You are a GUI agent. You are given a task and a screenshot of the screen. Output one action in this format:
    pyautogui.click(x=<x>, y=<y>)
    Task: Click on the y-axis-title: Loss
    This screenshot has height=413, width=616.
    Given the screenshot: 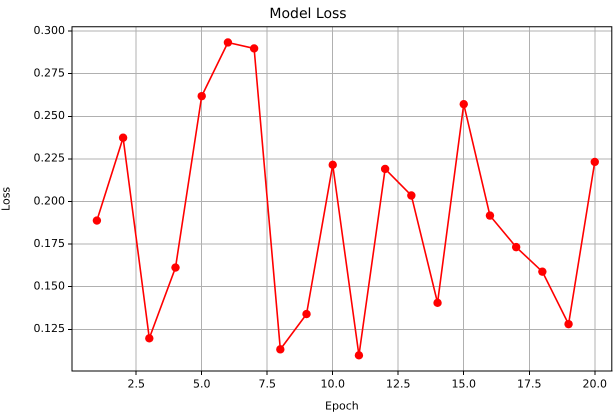 What is the action you would take?
    pyautogui.click(x=6, y=198)
    